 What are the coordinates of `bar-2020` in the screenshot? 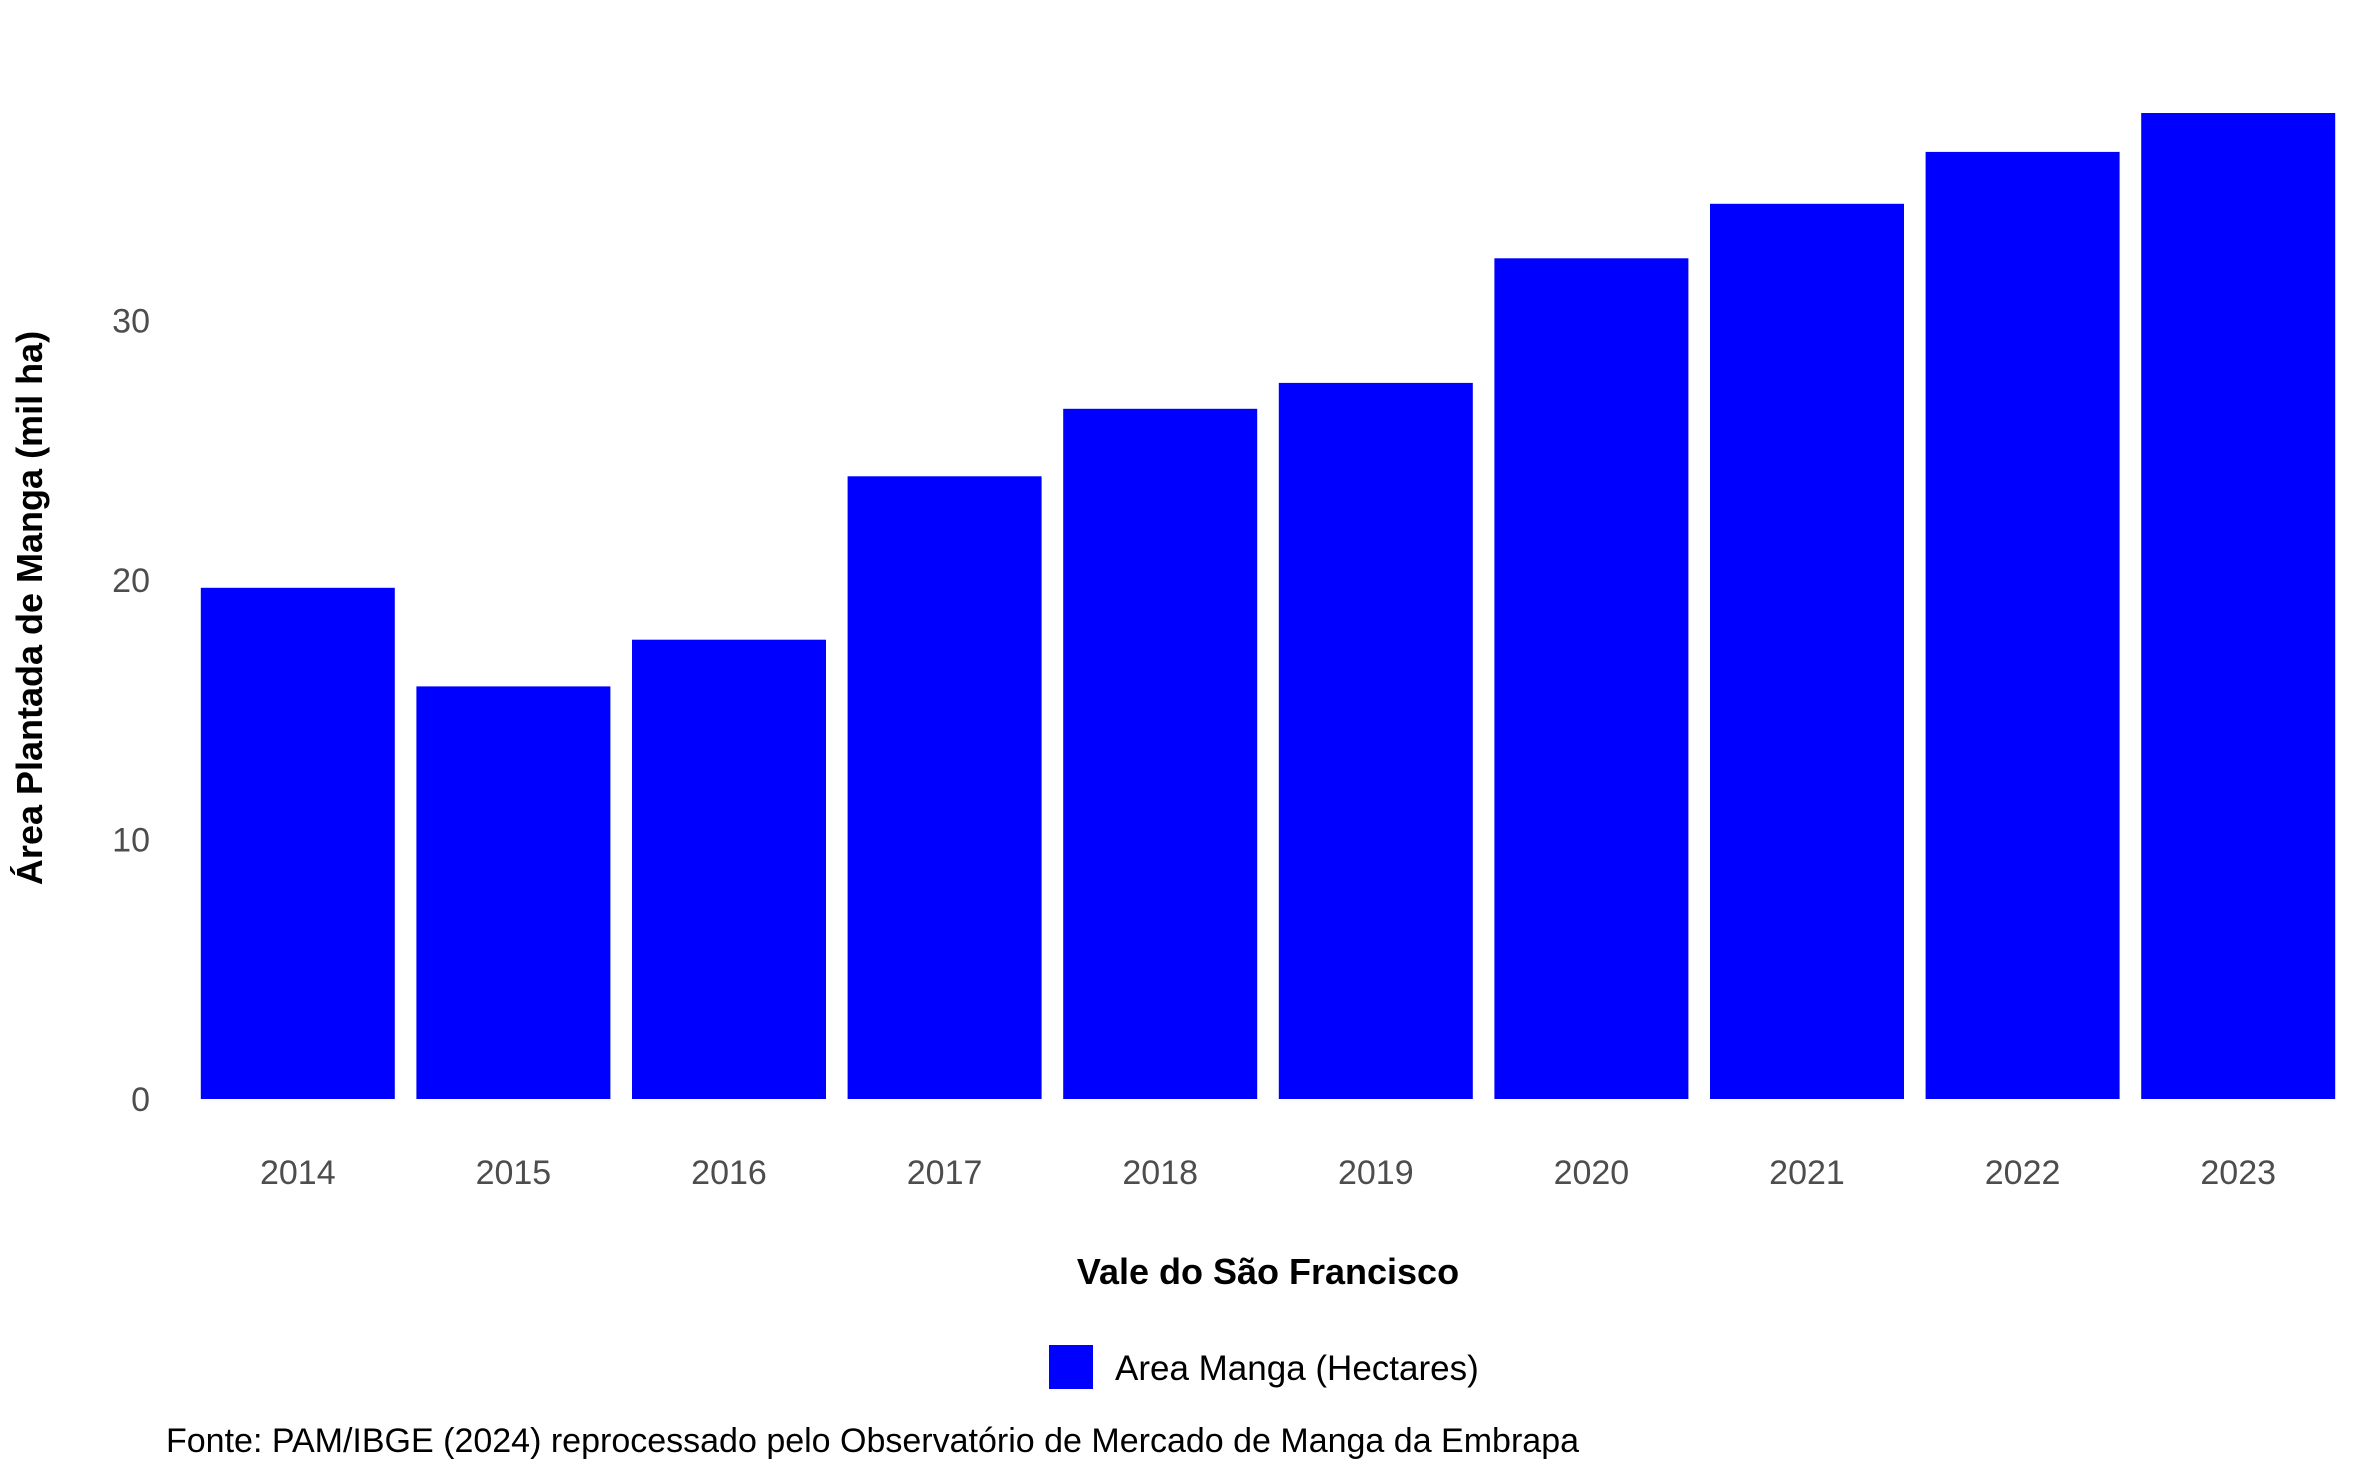 It's located at (1591, 678).